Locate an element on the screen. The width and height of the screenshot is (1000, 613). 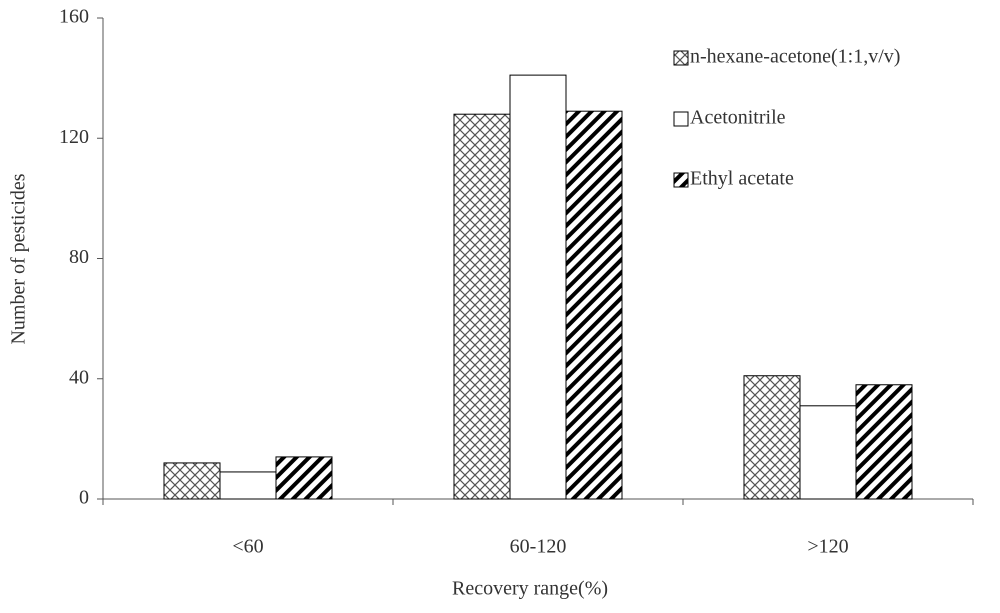
x-tick-label: <60 is located at coordinates (247, 547).